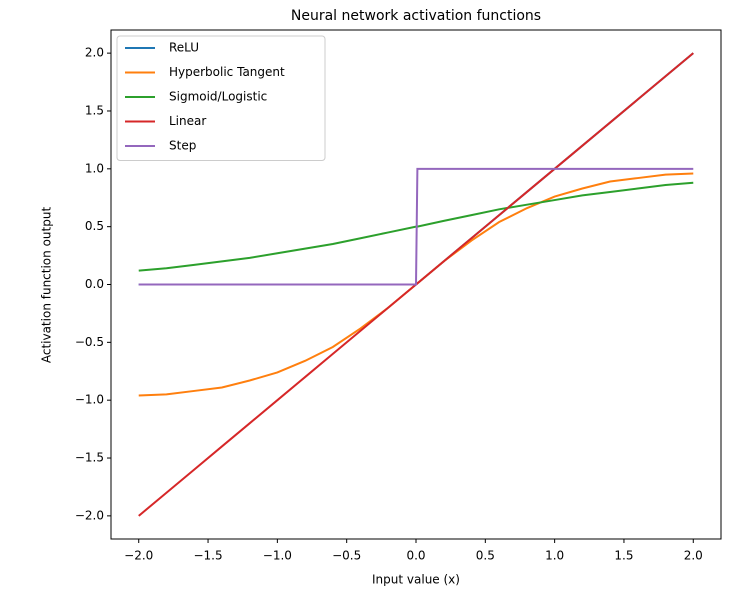 Image resolution: width=733 pixels, height=598 pixels. What do you see at coordinates (416, 16) in the screenshot?
I see `chart-title: Neural network activation functions` at bounding box center [416, 16].